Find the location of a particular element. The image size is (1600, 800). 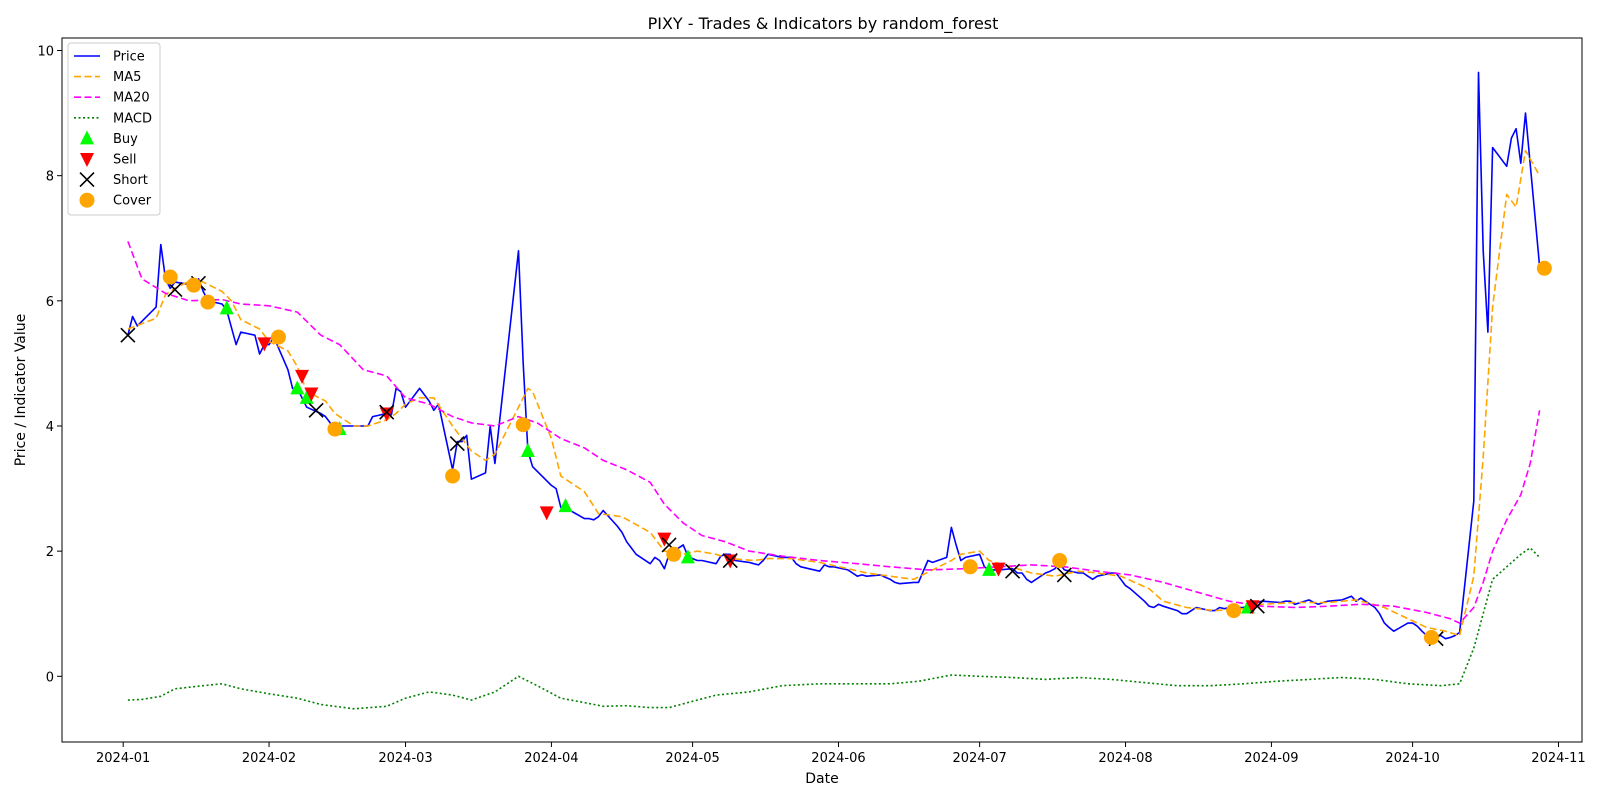

legend-box is located at coordinates (114, 129).